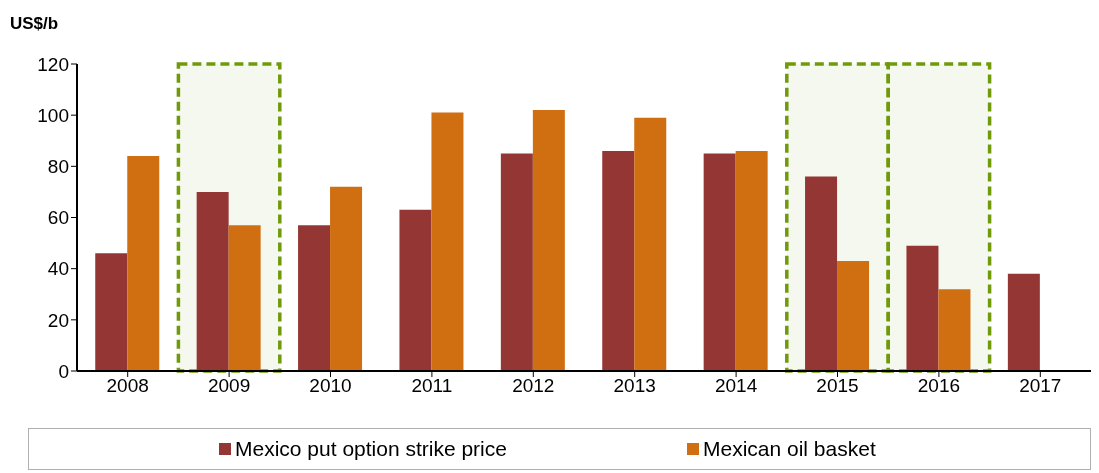  Describe the element at coordinates (127, 386) in the screenshot. I see `x-tick-label: 2008` at that location.